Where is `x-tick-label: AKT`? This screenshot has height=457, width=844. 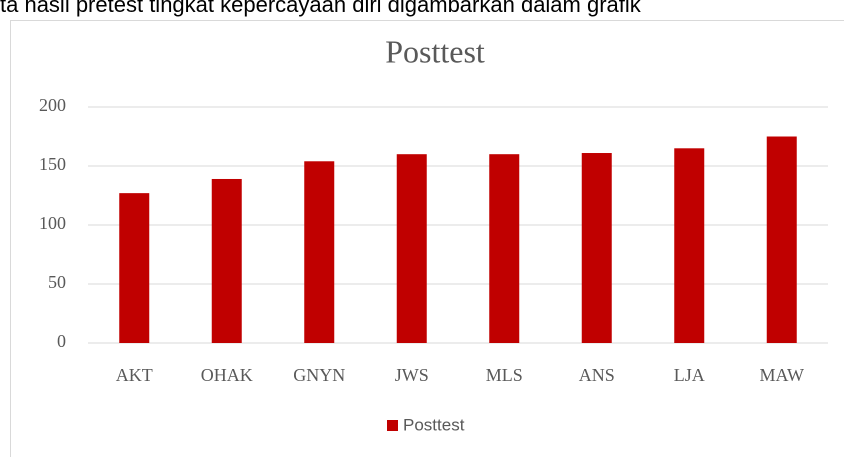
x-tick-label: AKT is located at coordinates (134, 375).